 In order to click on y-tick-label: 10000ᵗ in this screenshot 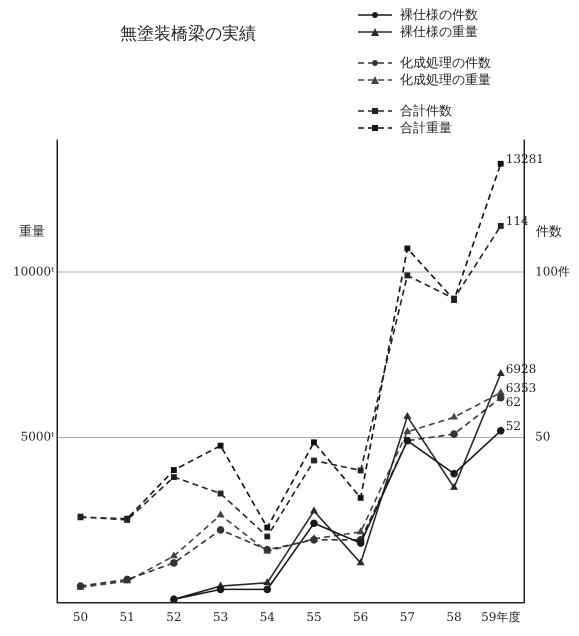, I will do `click(33, 271)`.